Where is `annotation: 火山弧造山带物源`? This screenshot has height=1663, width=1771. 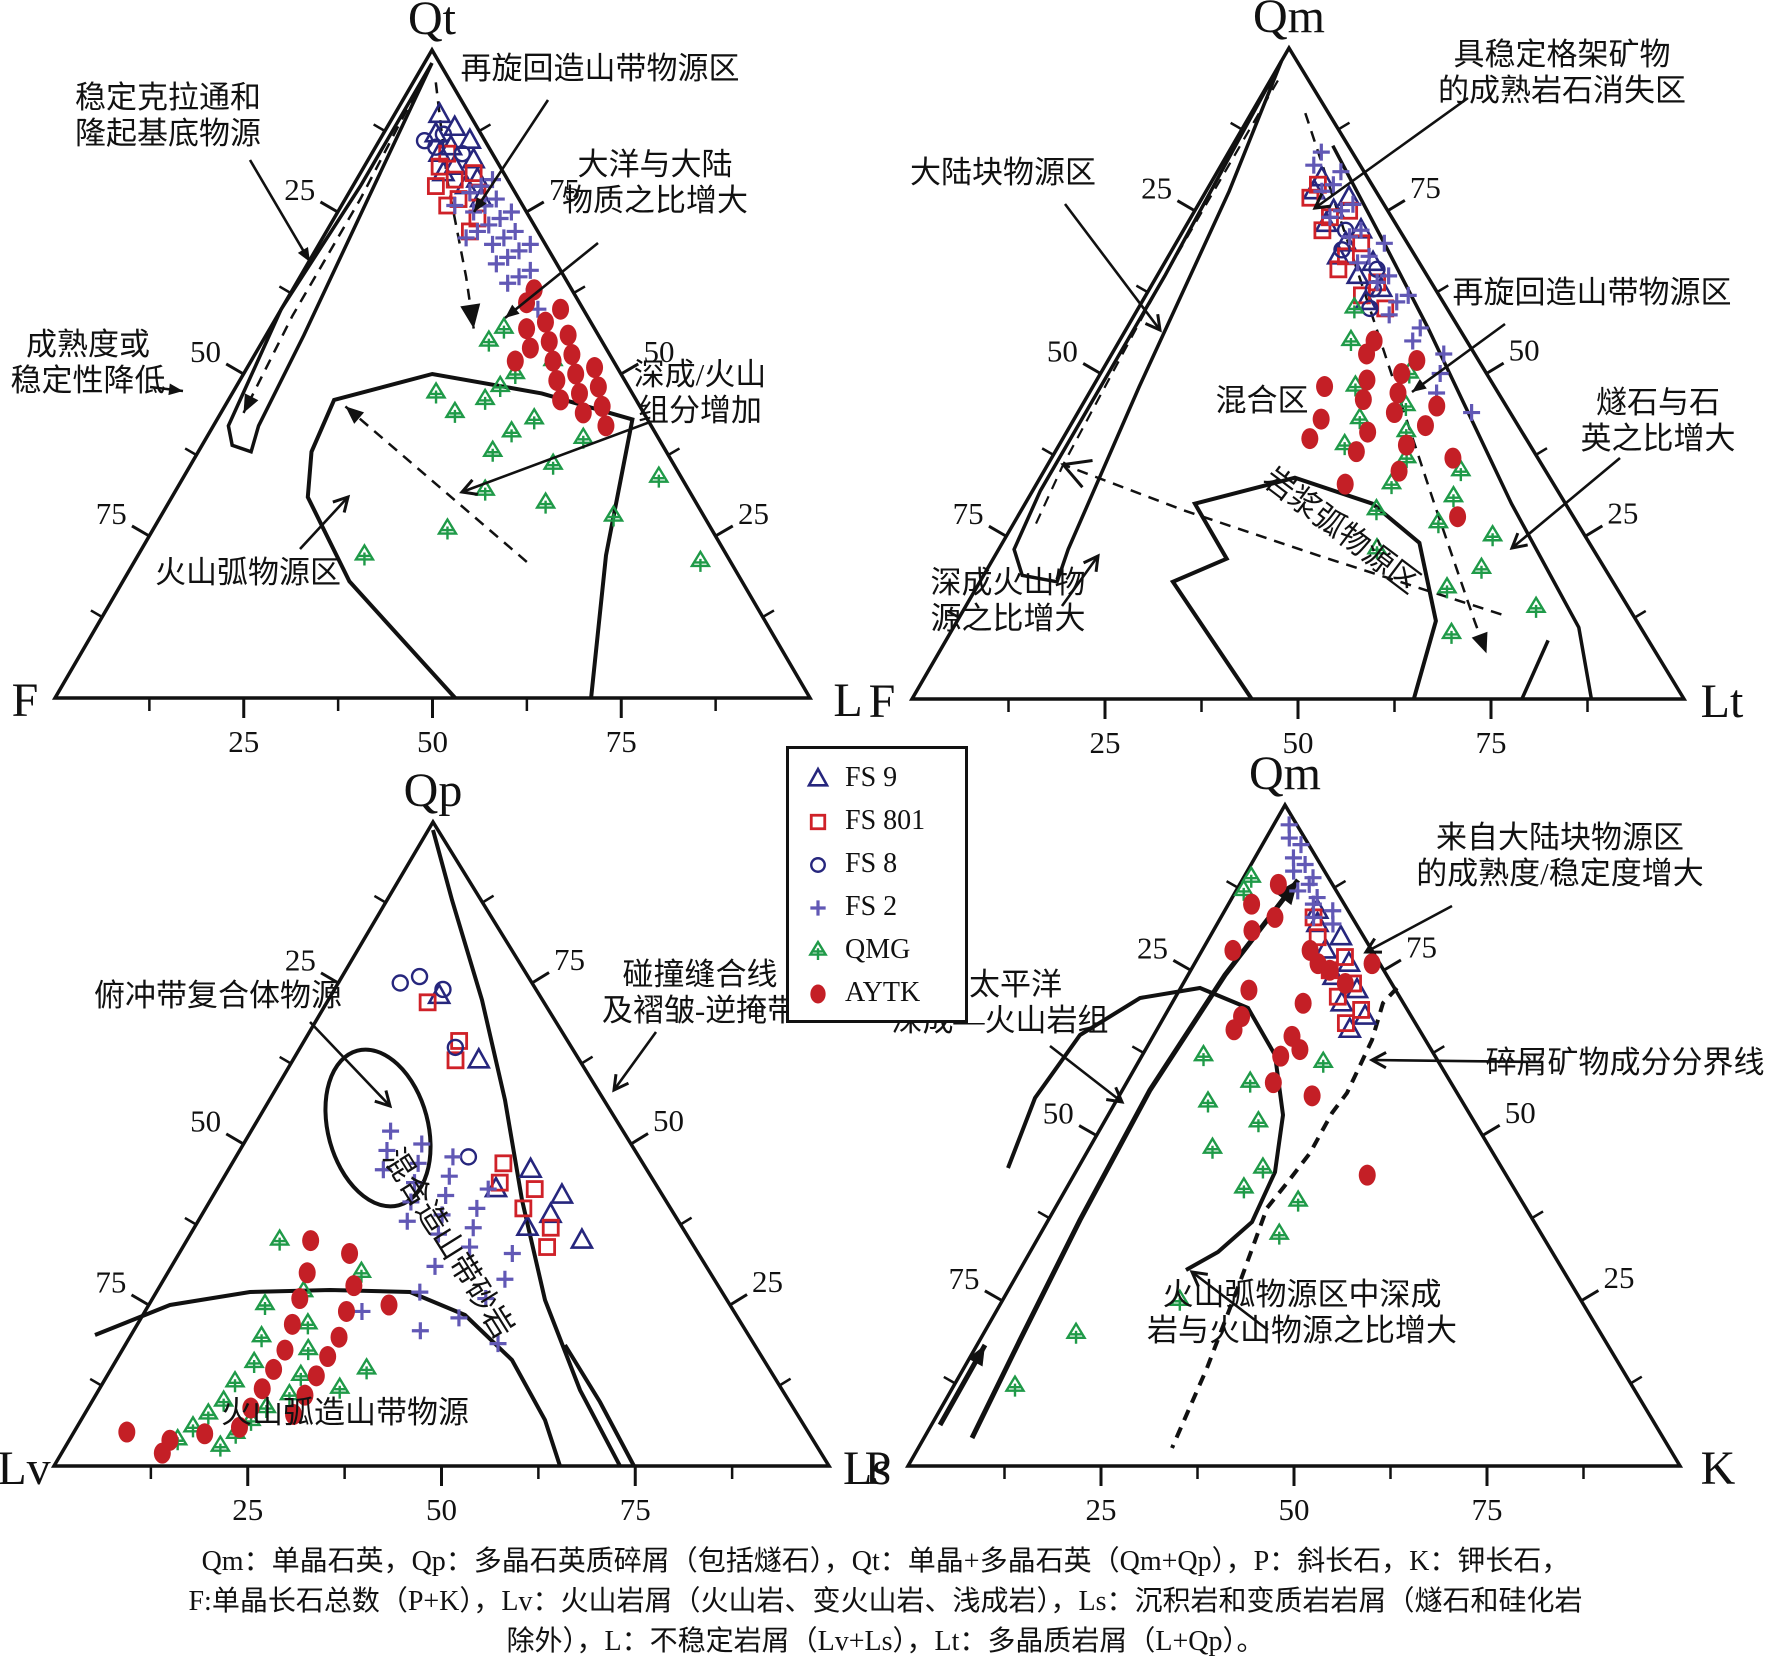 annotation: 火山弧造山带物源 is located at coordinates (345, 1412).